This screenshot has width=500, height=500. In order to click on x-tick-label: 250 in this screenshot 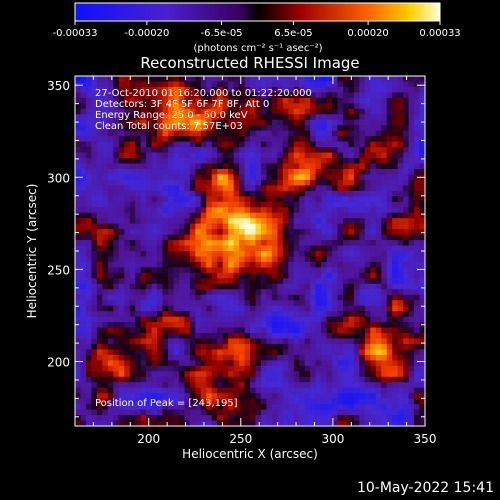, I will do `click(240, 439)`.